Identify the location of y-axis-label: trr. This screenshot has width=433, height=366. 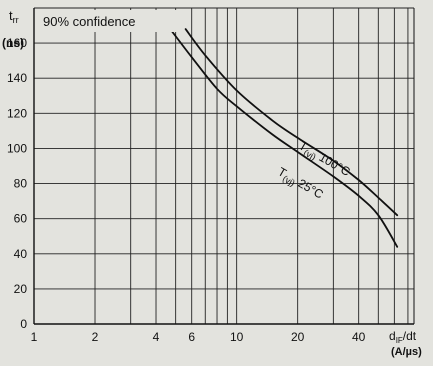
(14, 16).